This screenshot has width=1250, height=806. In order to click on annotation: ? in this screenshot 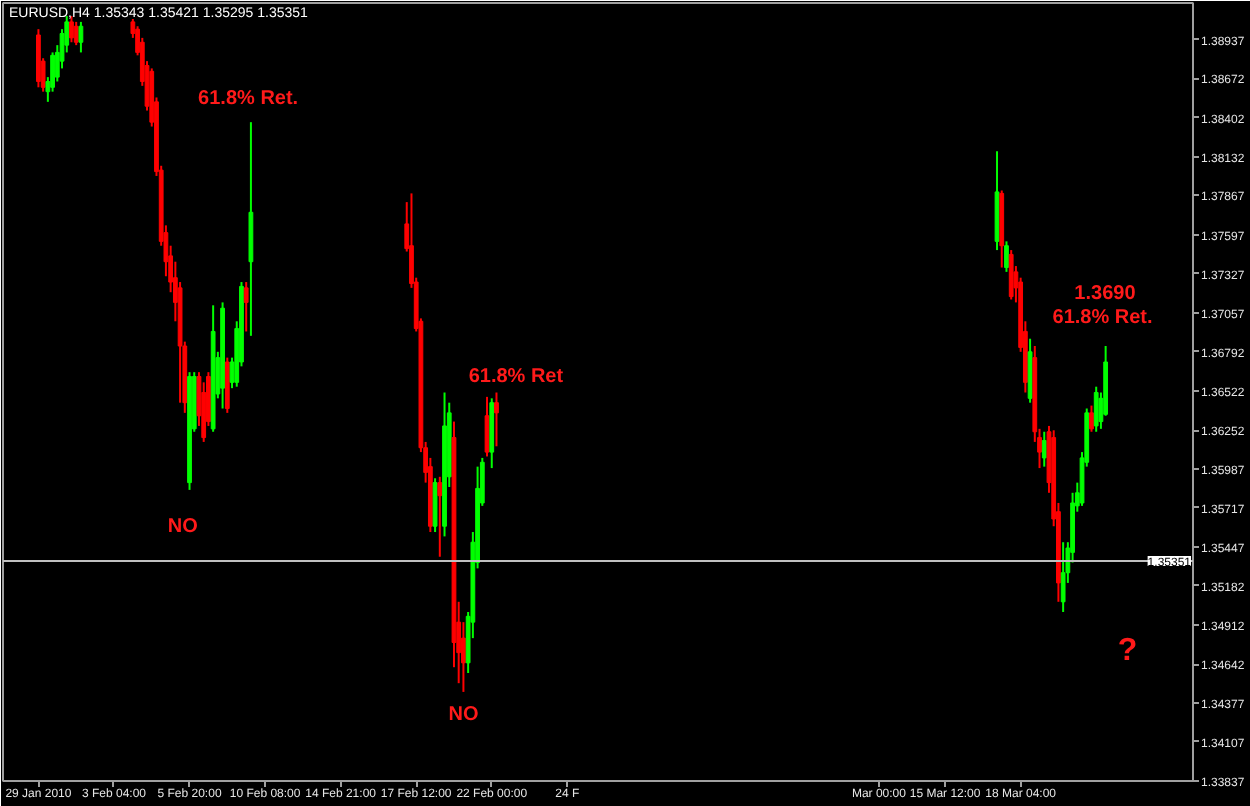, I will do `click(1127, 651)`.